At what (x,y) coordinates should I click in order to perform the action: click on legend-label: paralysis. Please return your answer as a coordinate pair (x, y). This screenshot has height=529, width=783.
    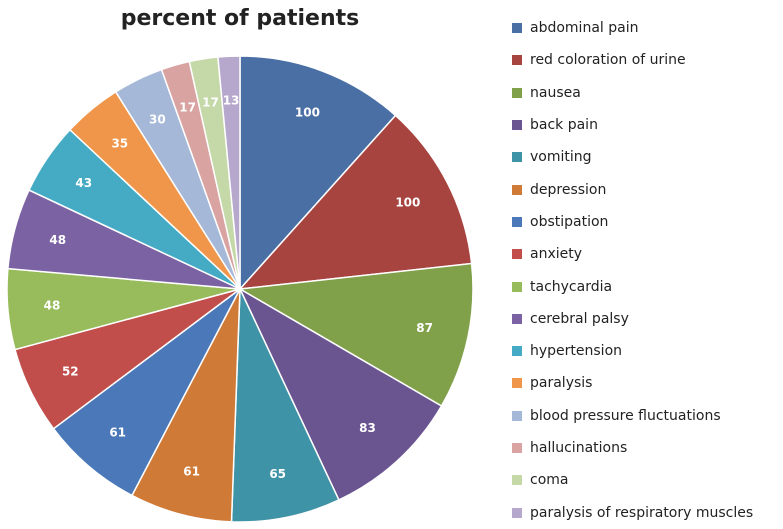
    Looking at the image, I should click on (561, 383).